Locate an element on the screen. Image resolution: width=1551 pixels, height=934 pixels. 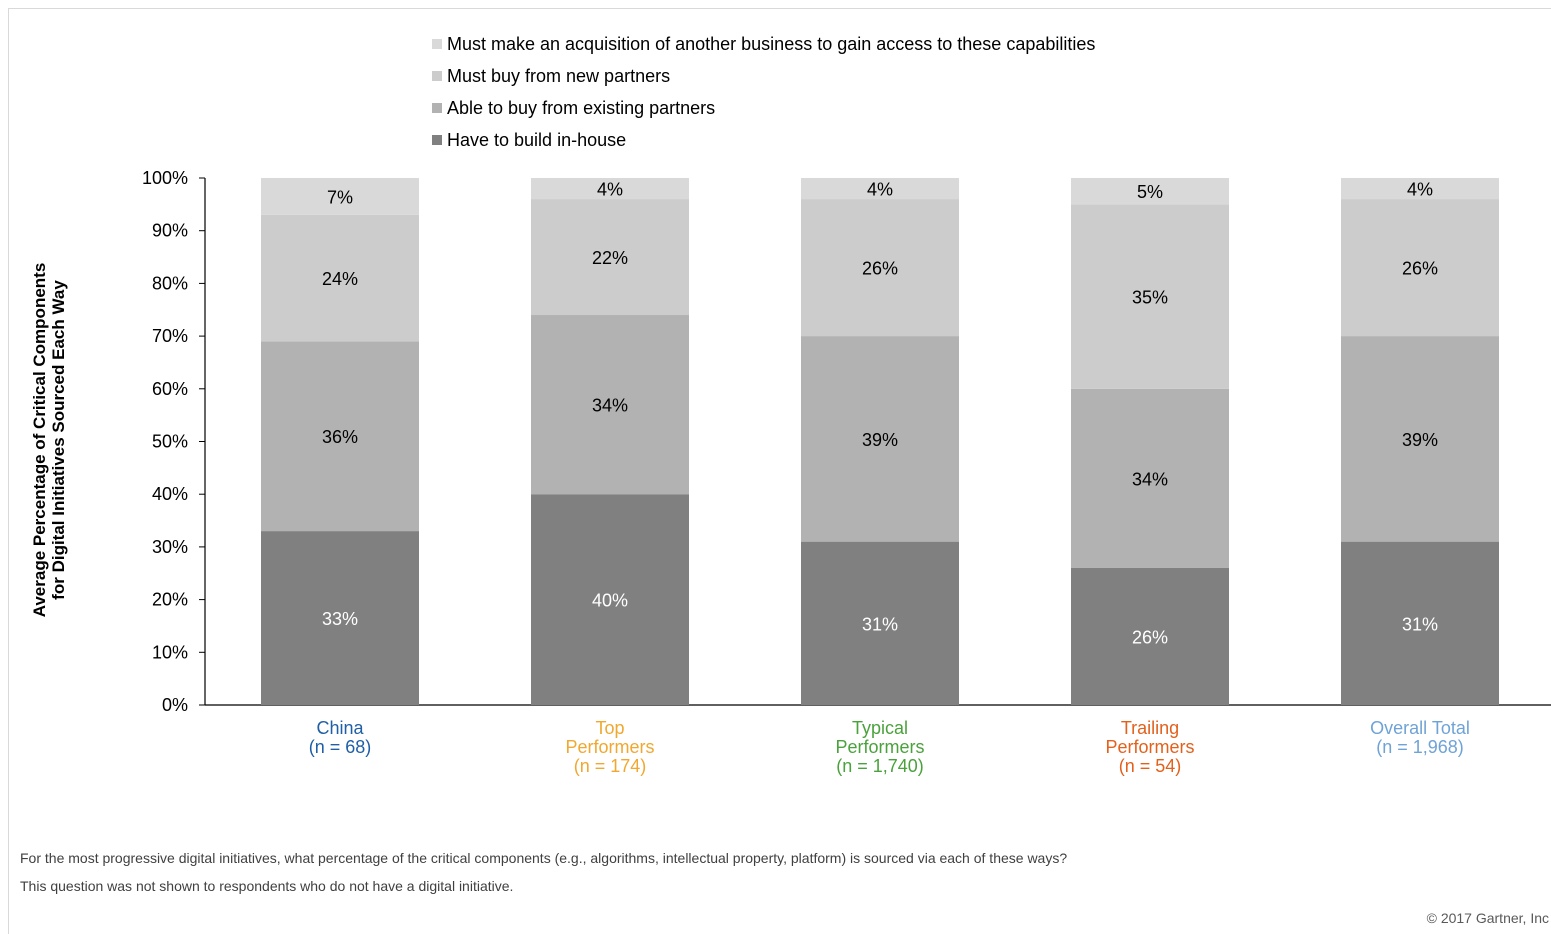
data-label: 36% is located at coordinates (340, 437).